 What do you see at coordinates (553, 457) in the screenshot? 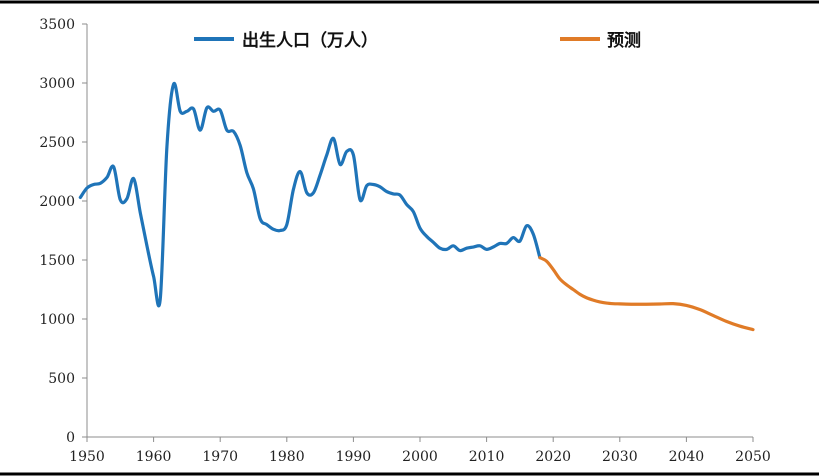
I see `x-tick-label: 2020` at bounding box center [553, 457].